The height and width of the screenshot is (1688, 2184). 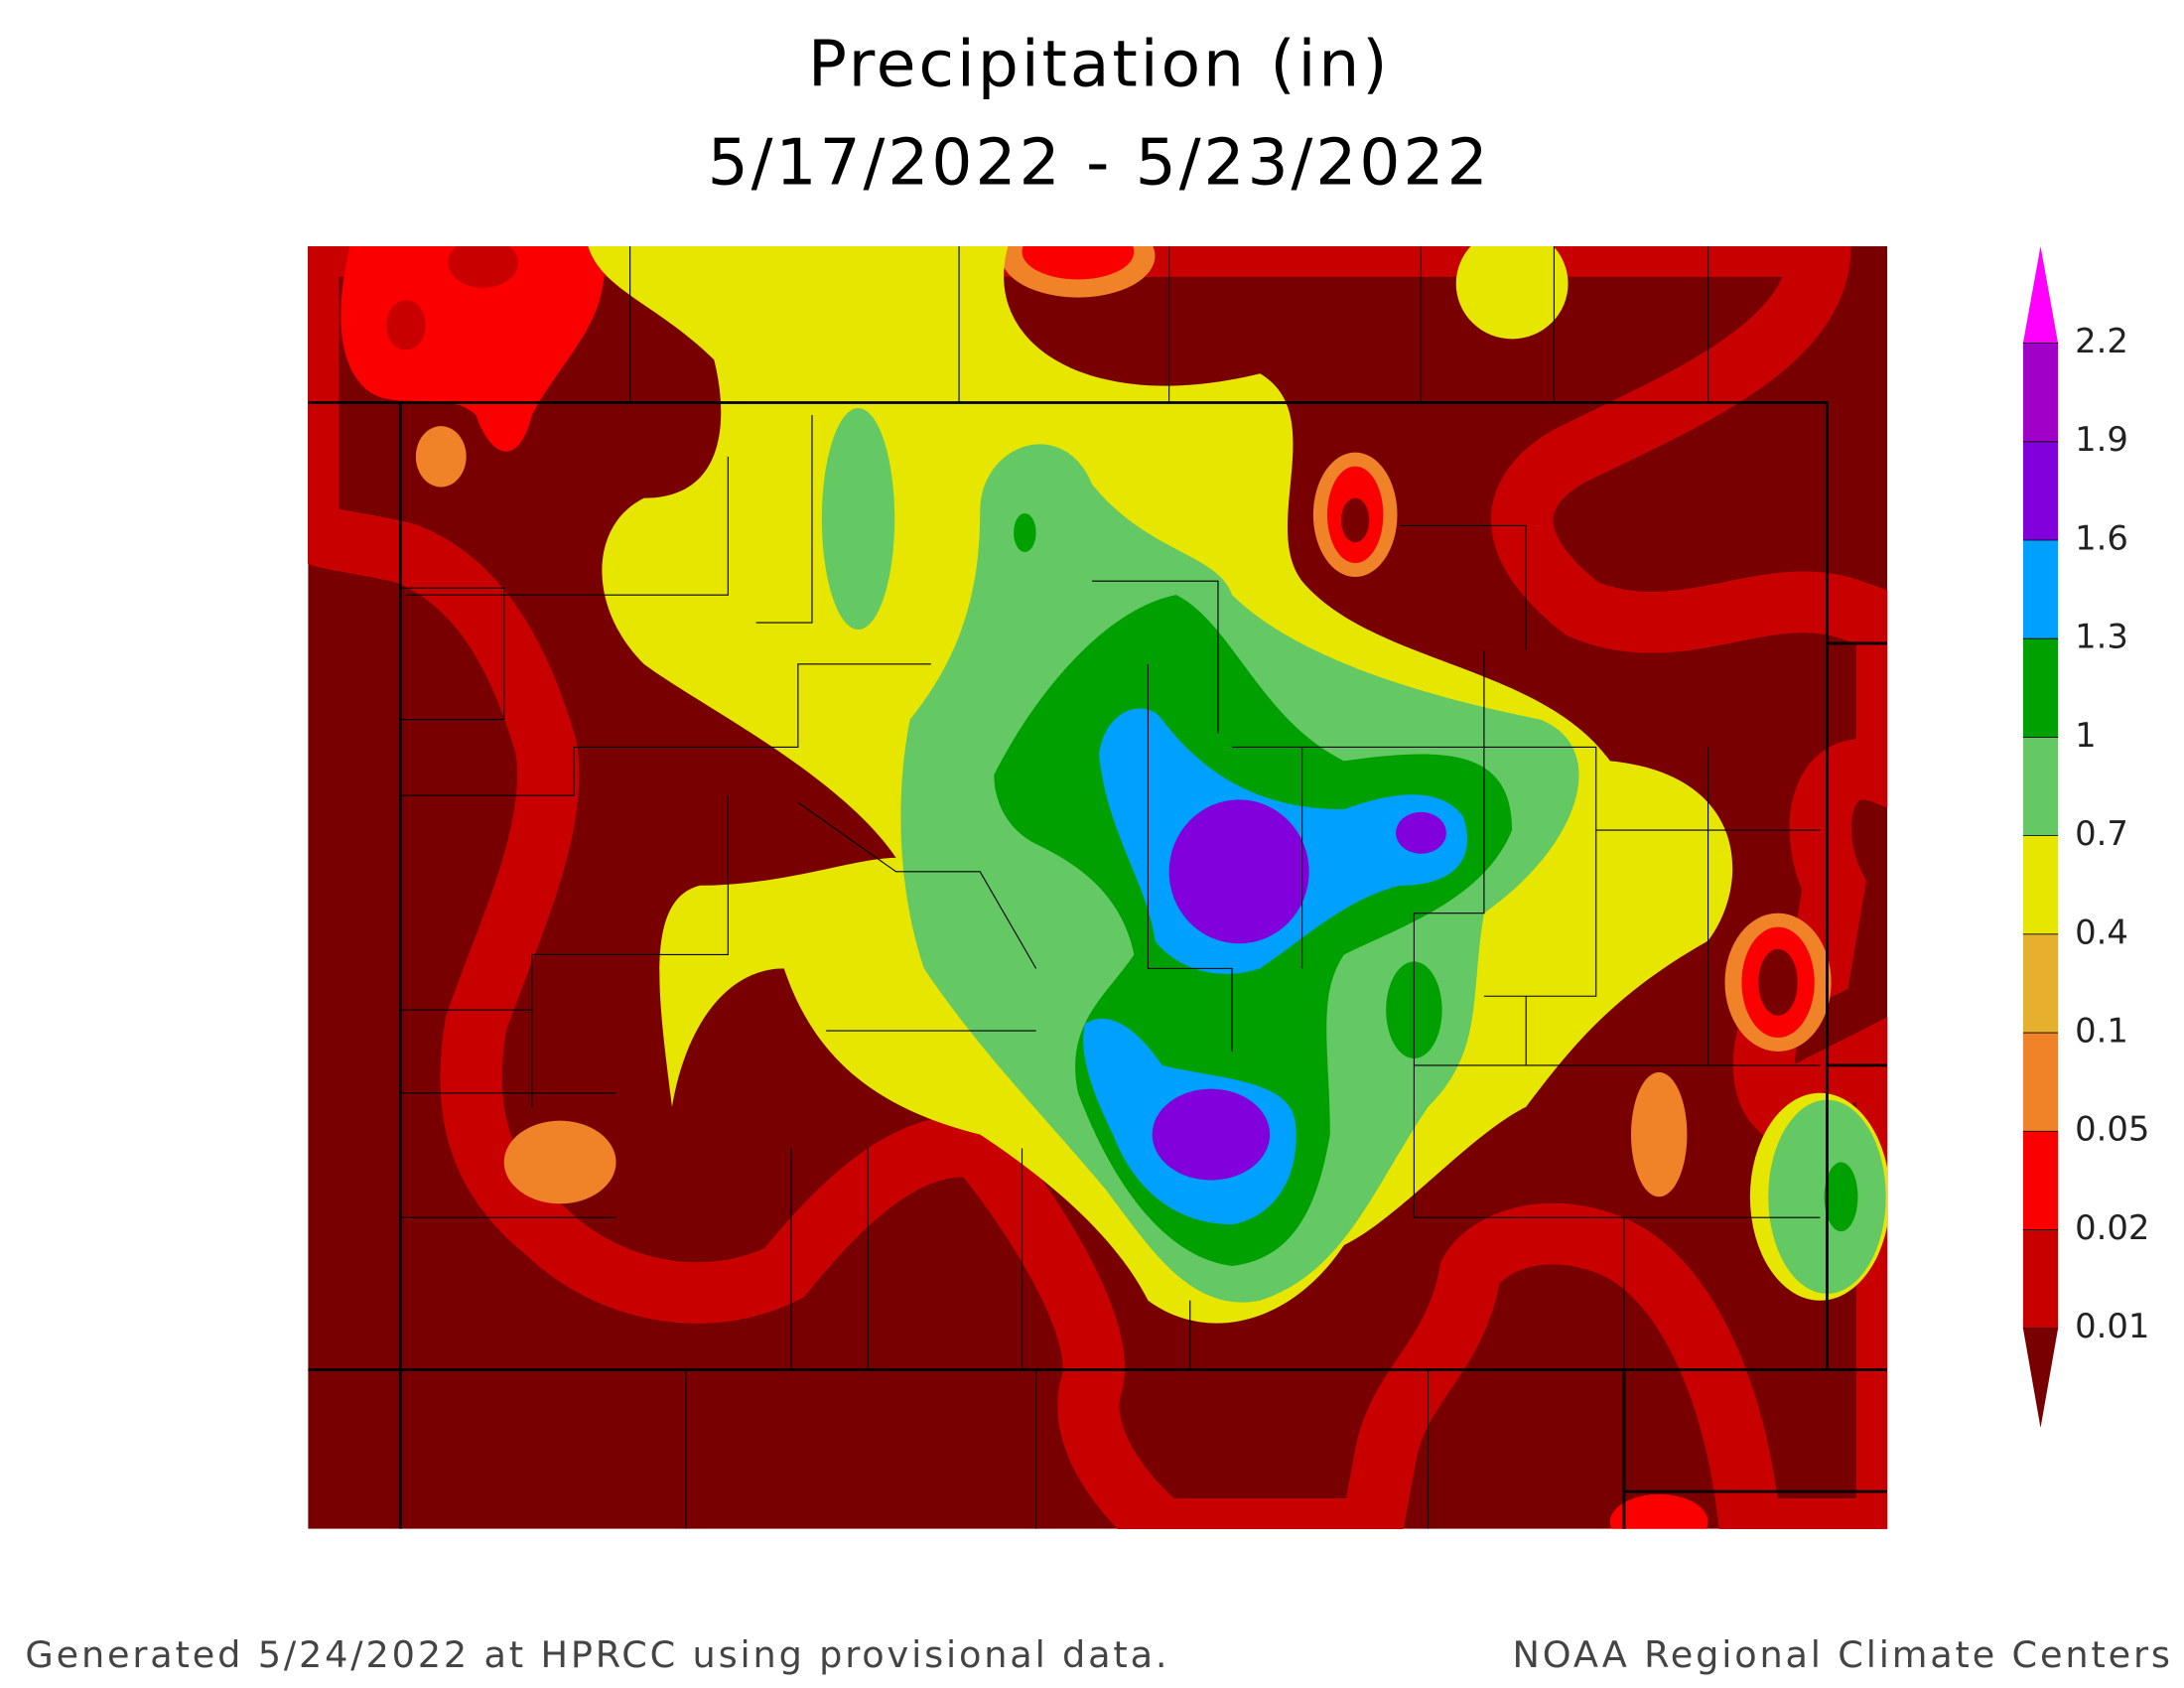 I want to click on legend-label: 0.05, so click(x=2112, y=1129).